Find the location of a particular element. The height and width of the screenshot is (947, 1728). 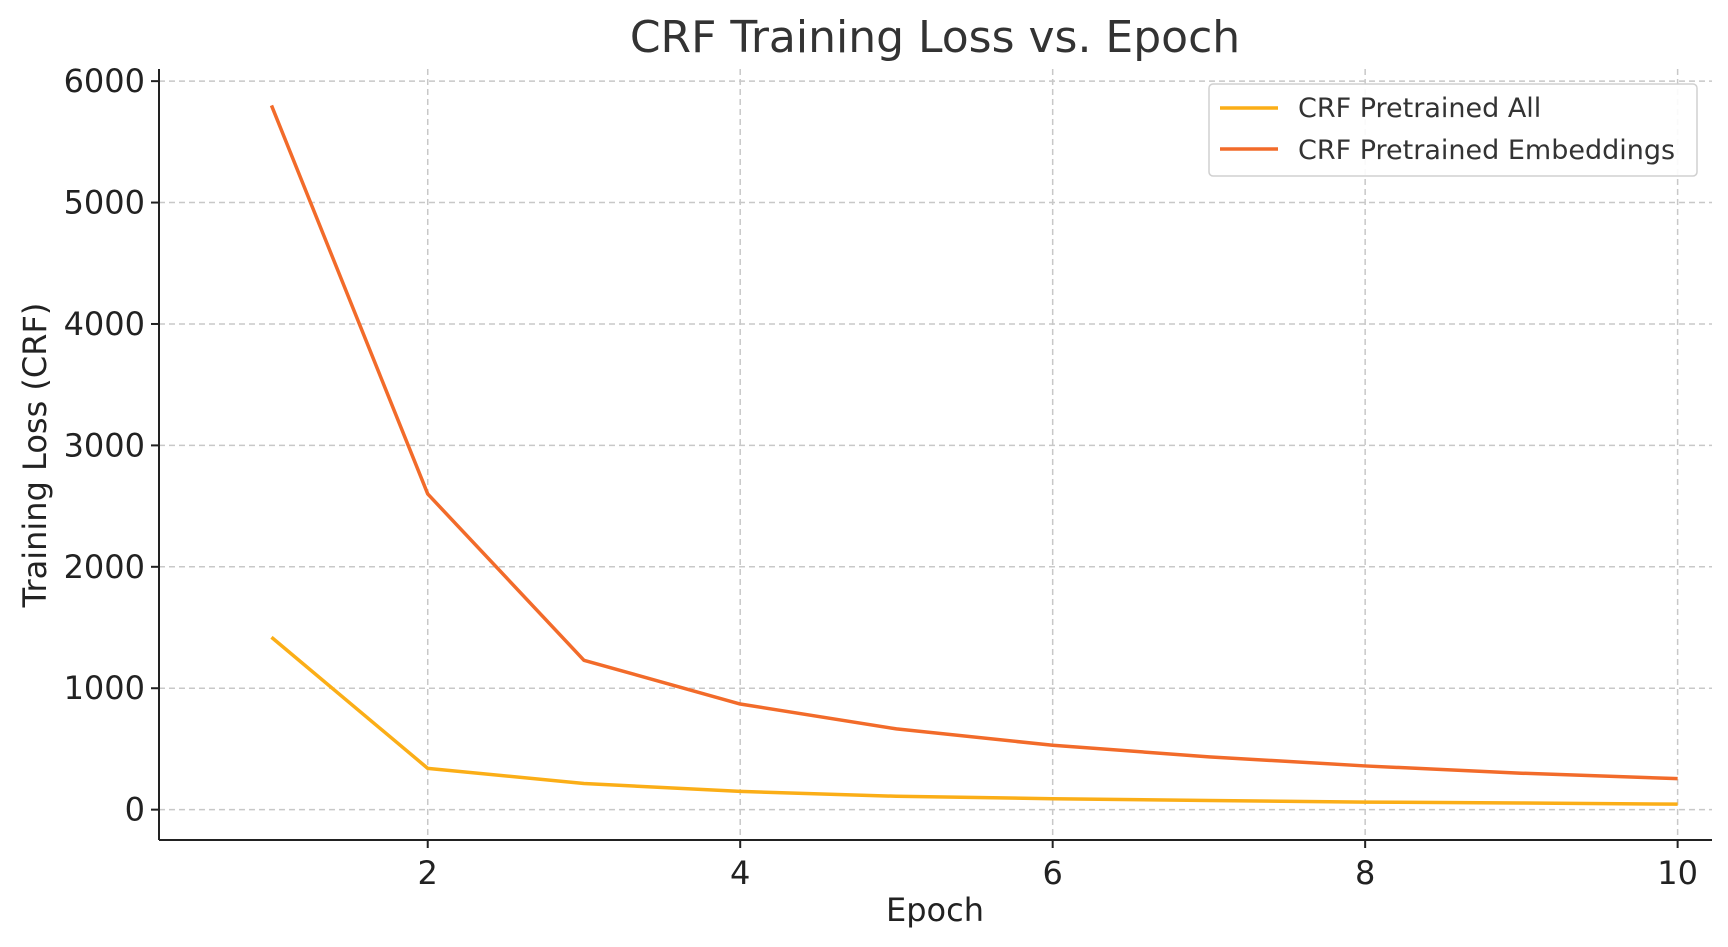

y-tick-label: 6000 is located at coordinates (104, 81).